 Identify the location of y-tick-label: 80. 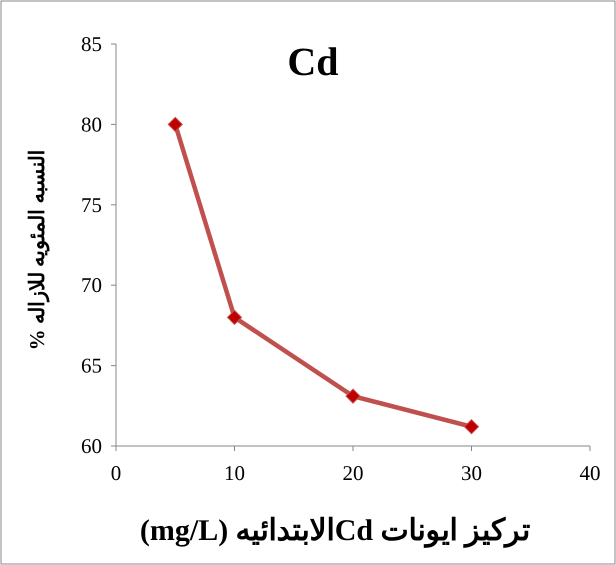
(91, 124).